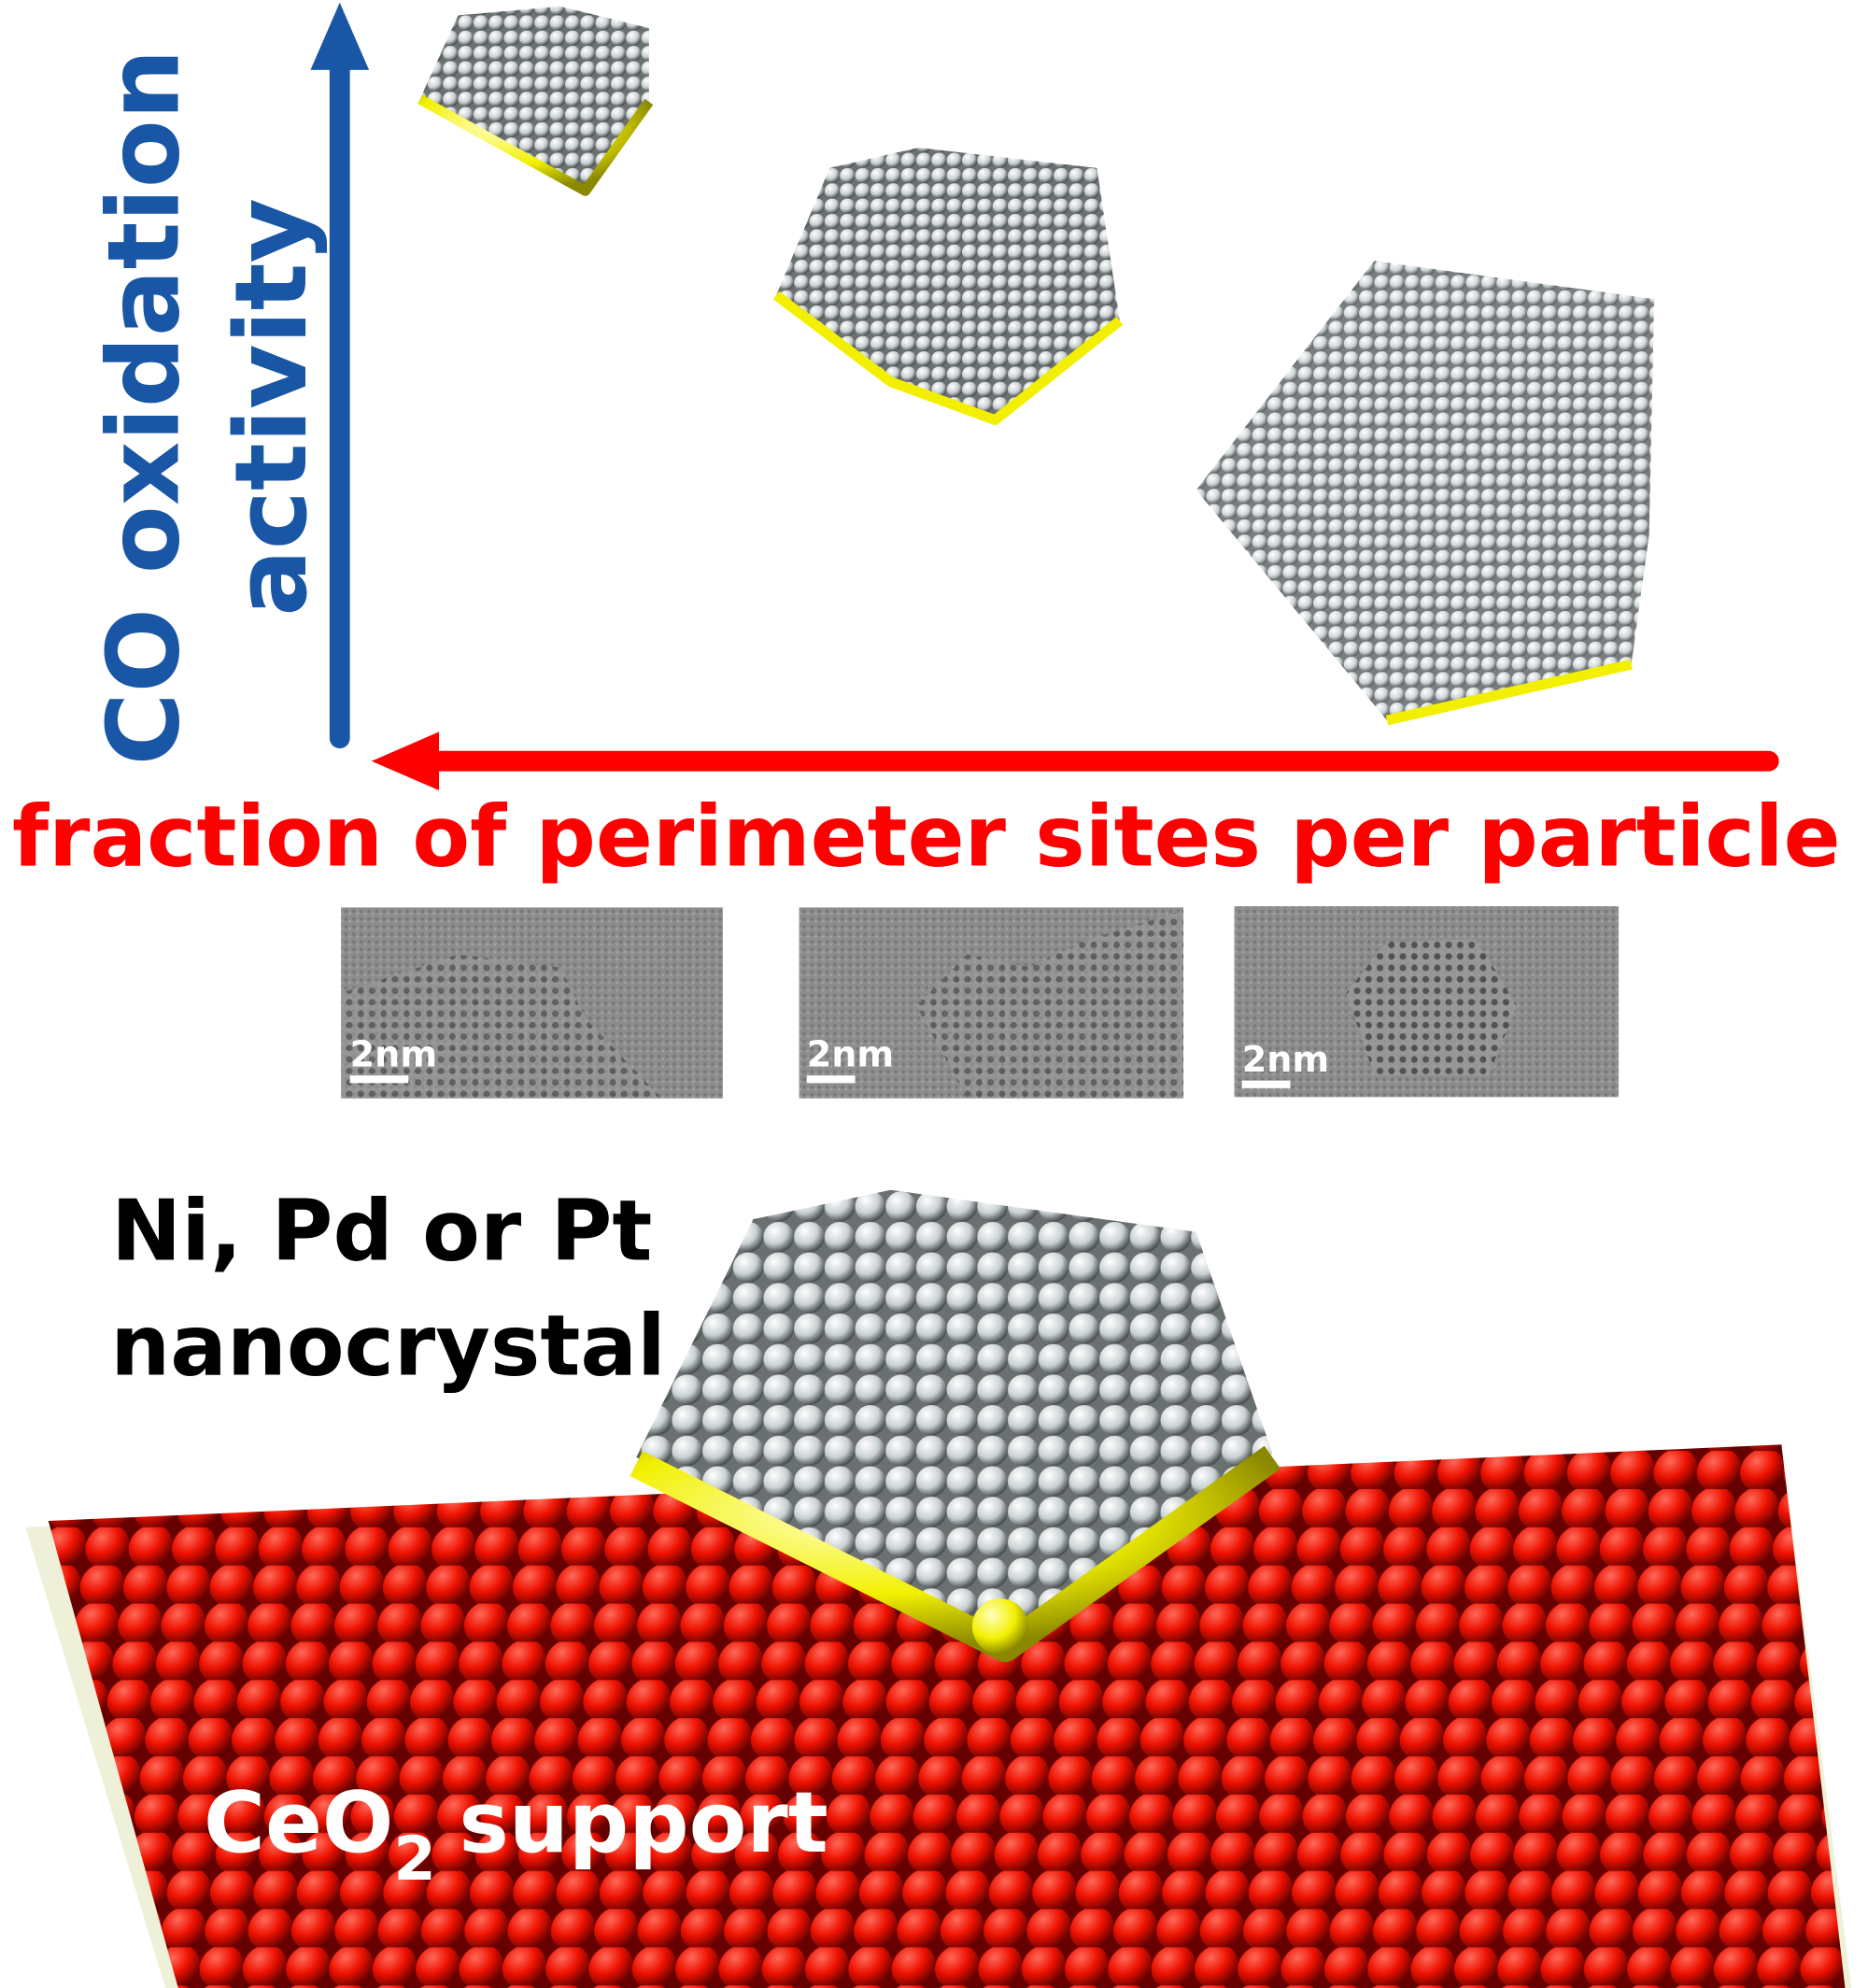 The width and height of the screenshot is (1868, 1988). I want to click on support-label: CeO2 support, so click(516, 1835).